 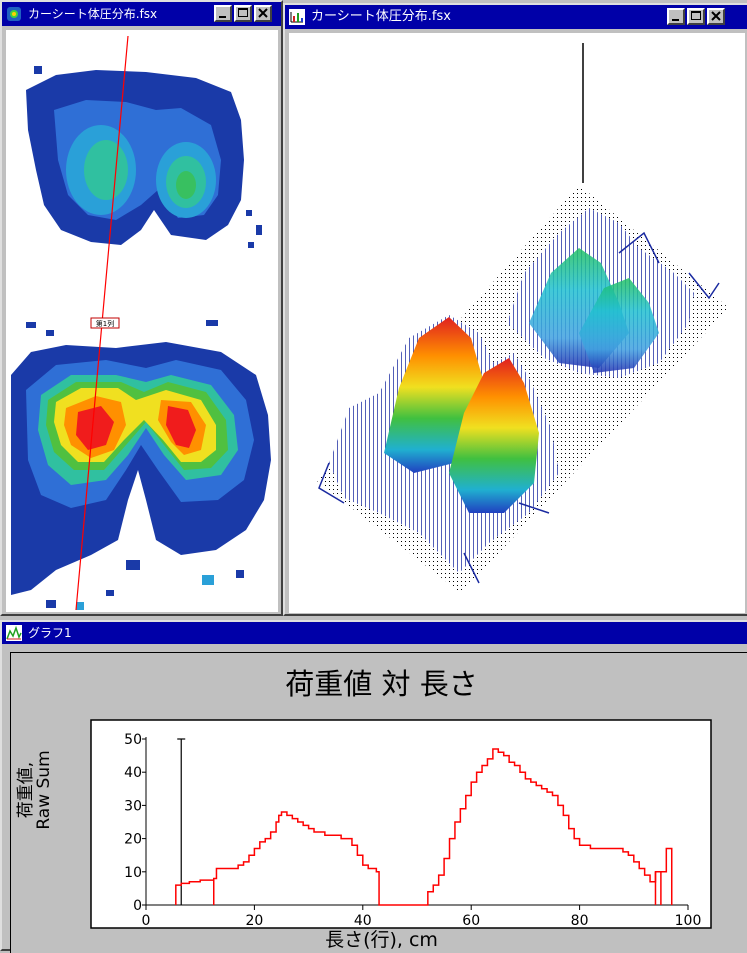 I want to click on y-tick-label: 50, so click(x=133, y=740).